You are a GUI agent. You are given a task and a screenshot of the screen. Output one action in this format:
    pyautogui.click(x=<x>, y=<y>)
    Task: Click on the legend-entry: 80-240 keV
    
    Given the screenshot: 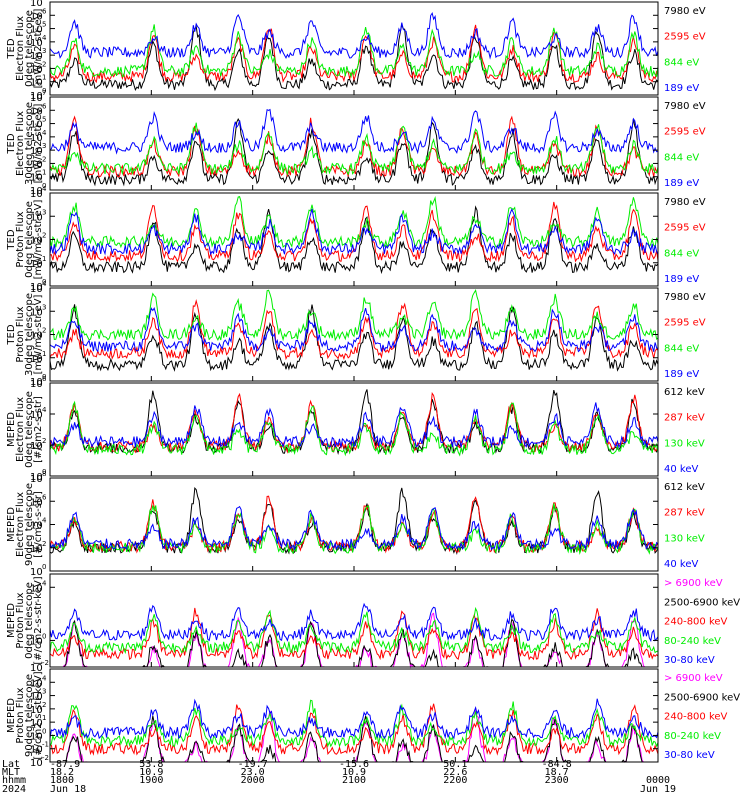 What is the action you would take?
    pyautogui.click(x=692, y=736)
    